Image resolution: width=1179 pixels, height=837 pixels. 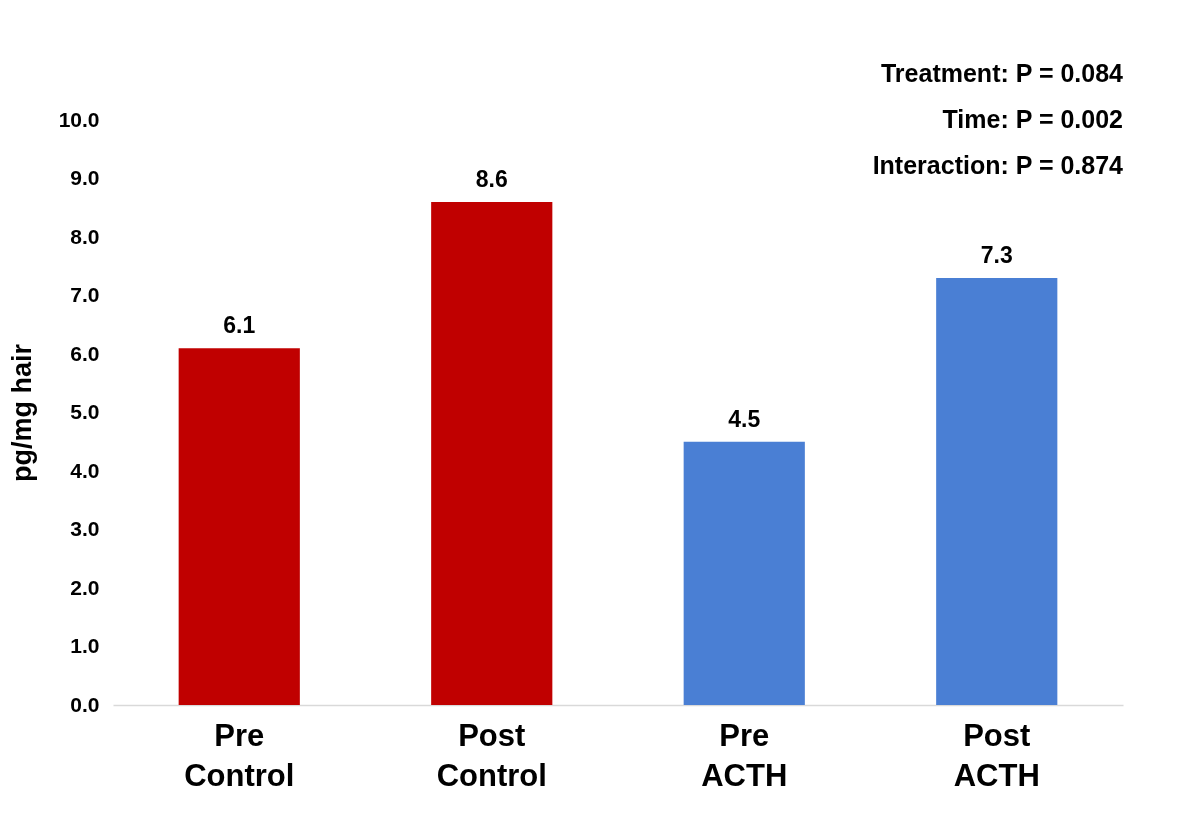 I want to click on data-label: 8.6, so click(x=491, y=178).